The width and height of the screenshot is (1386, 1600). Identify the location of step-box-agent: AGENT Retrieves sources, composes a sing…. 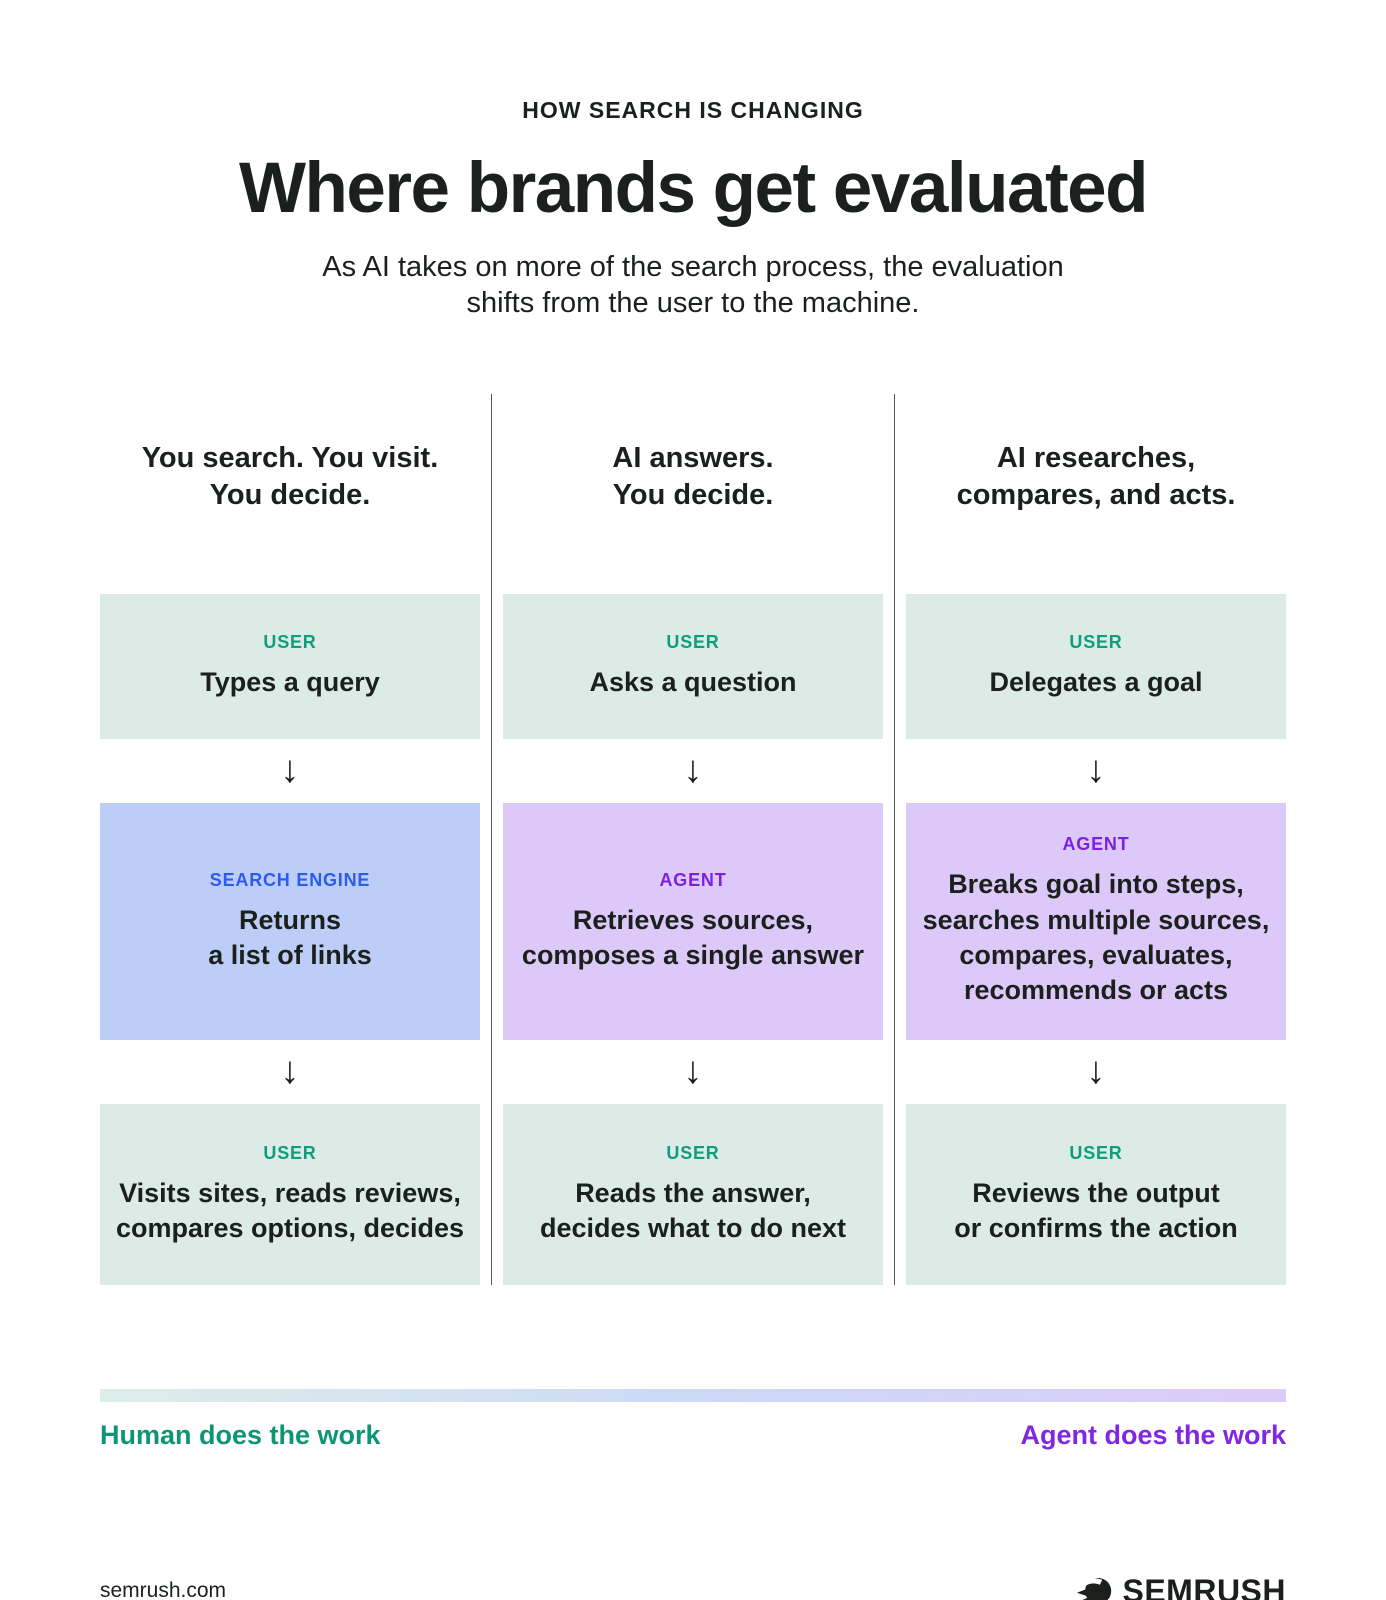
(693, 921).